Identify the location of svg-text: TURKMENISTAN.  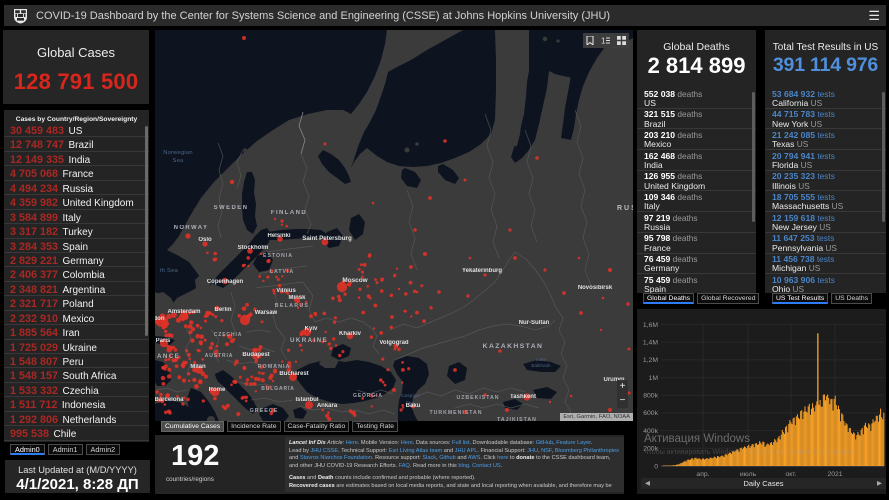
(455, 413).